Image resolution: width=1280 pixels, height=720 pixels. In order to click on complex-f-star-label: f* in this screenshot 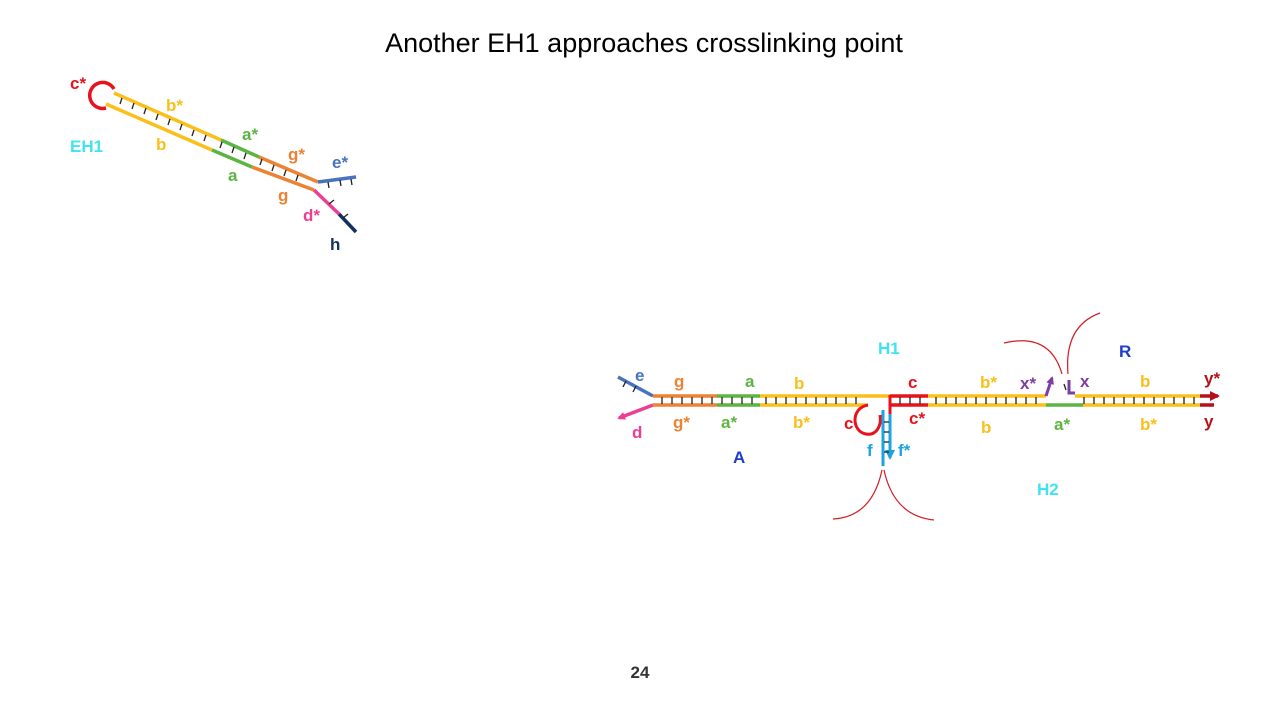, I will do `click(904, 450)`.